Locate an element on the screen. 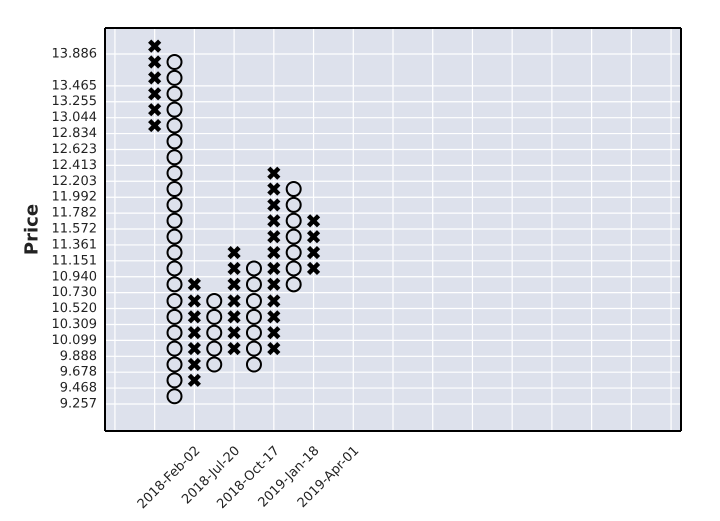  y-tick-label: 9.257 is located at coordinates (78, 404).